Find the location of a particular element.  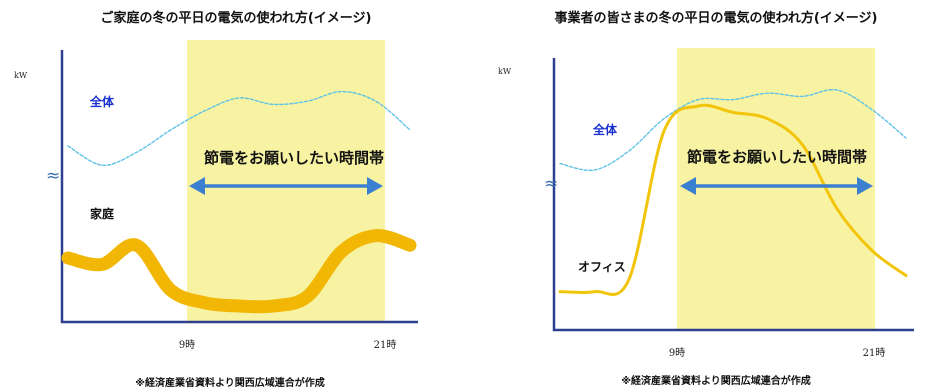

series-label-household: 家庭 is located at coordinates (102, 213).